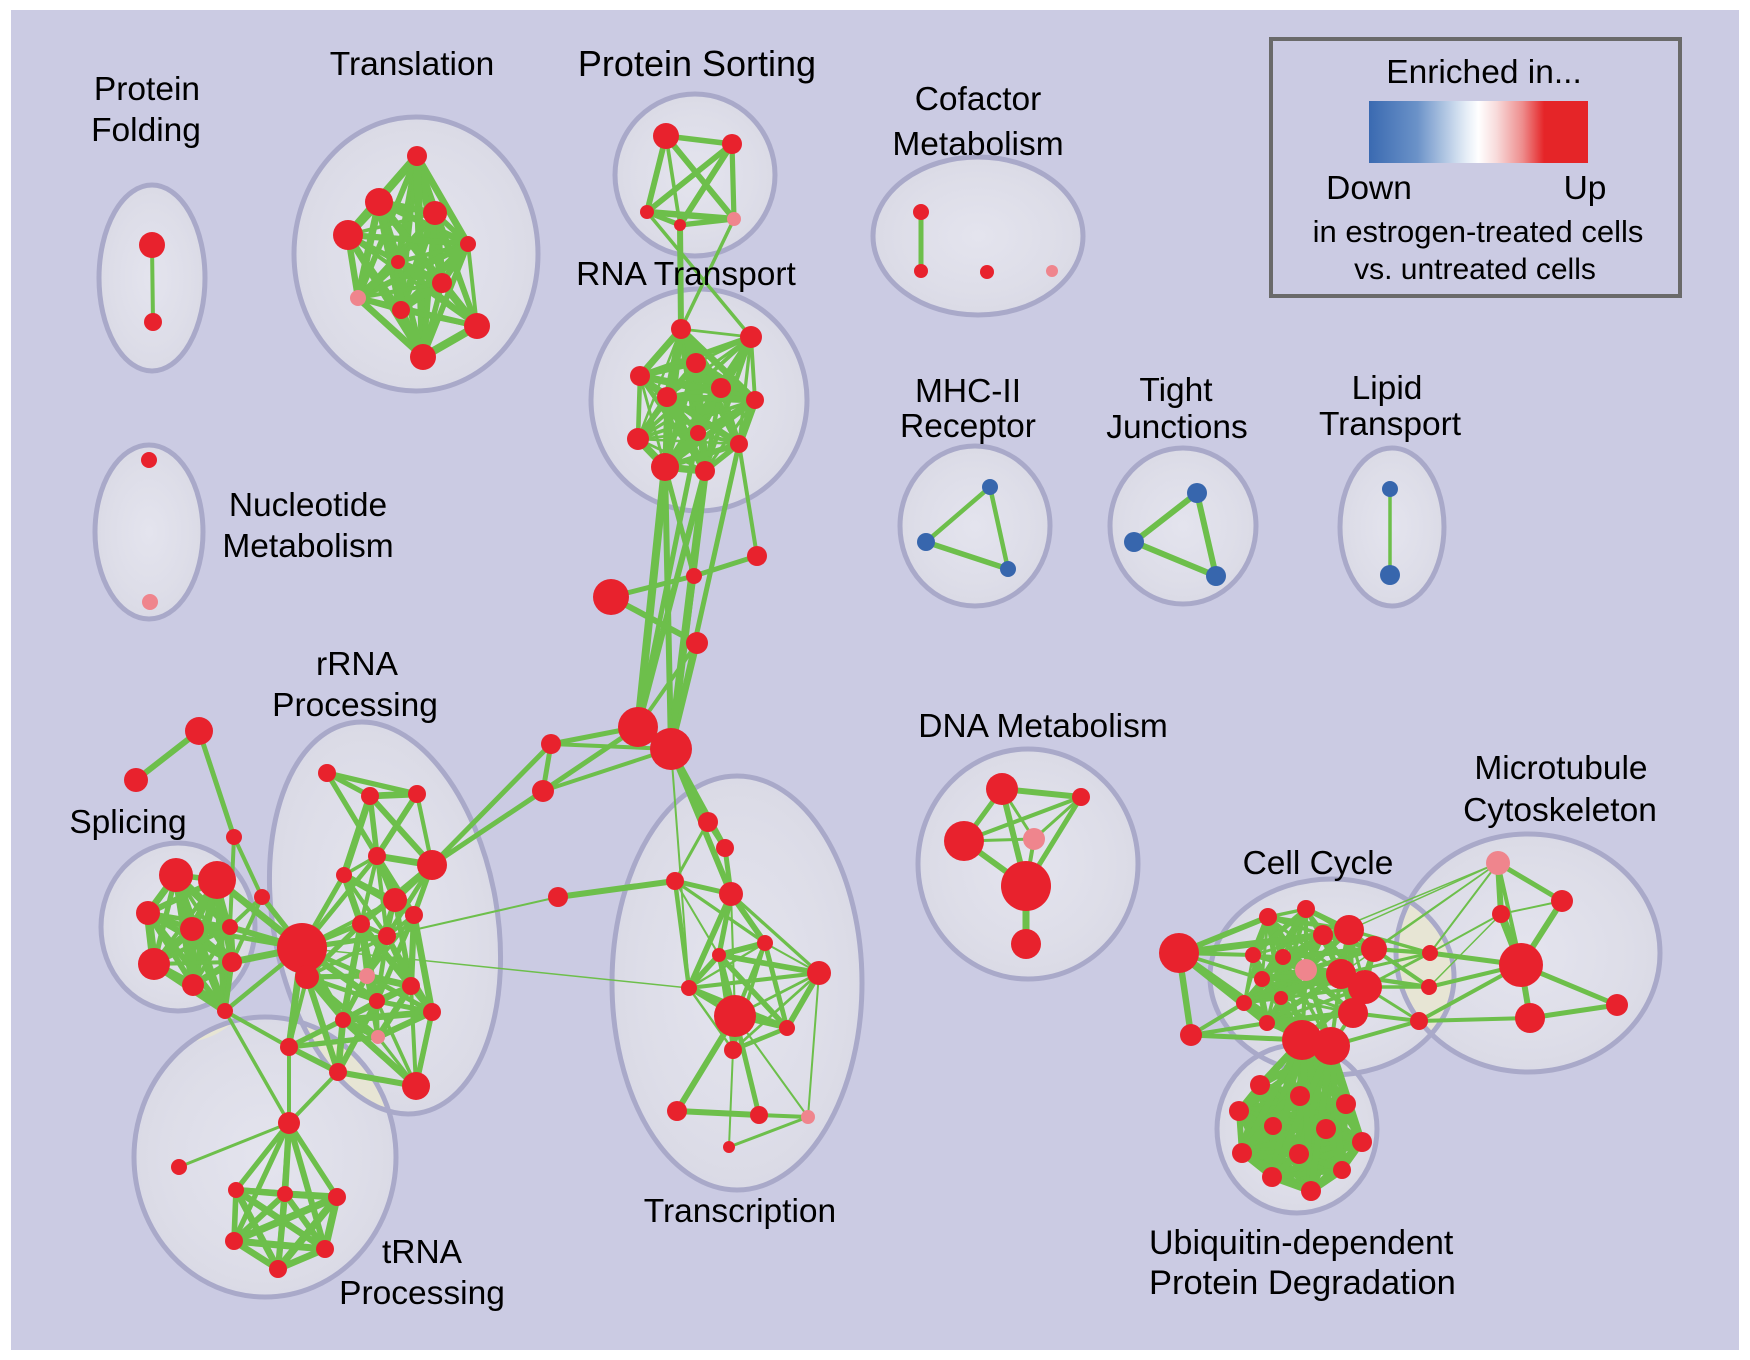 This screenshot has width=1750, height=1360. I want to click on svg-text: DNA Metabolism, so click(1042, 726).